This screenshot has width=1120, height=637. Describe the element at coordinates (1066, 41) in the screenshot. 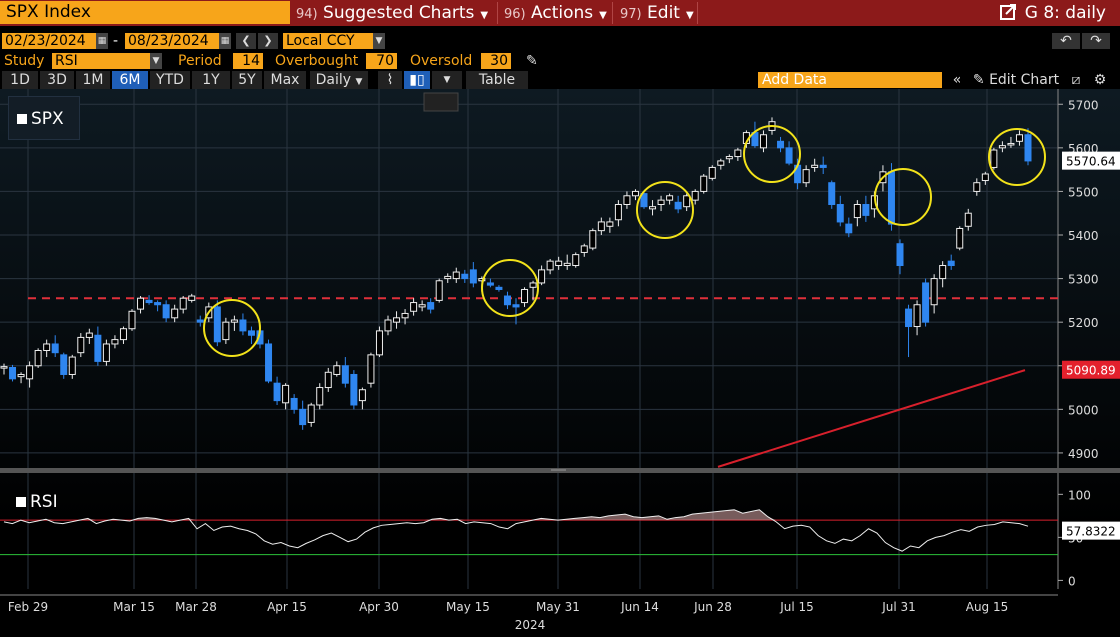

I see `undo-icon: ↶` at that location.